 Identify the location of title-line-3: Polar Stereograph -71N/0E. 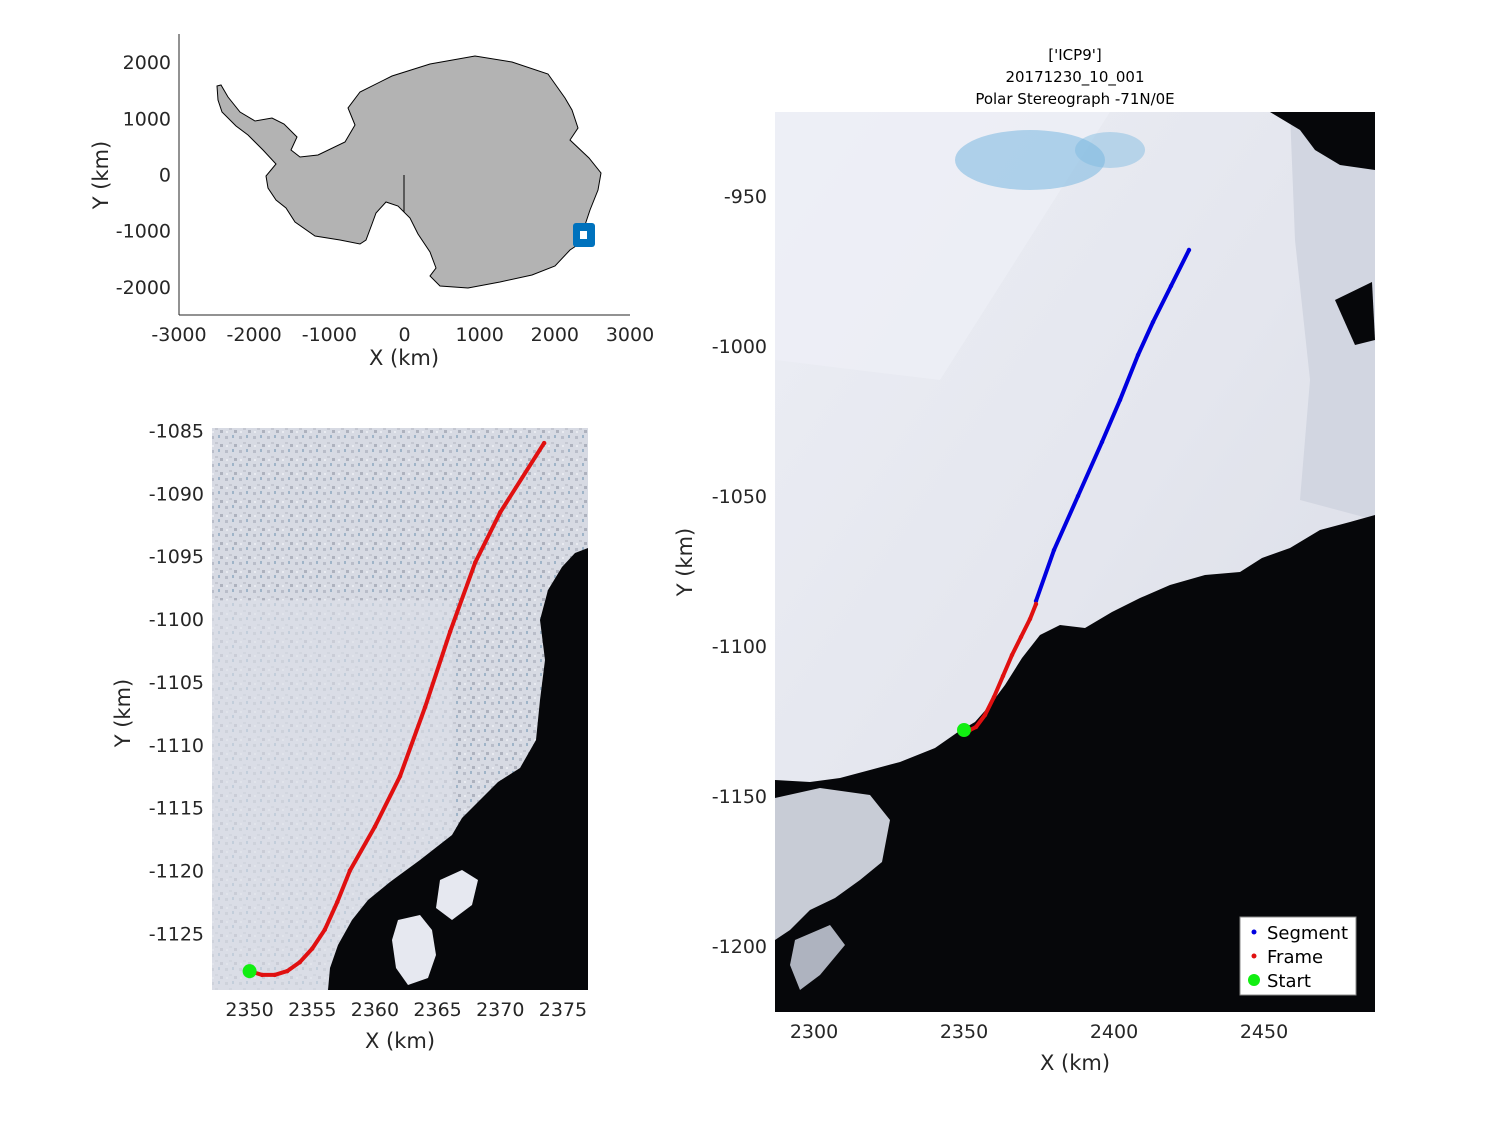
(1074, 99).